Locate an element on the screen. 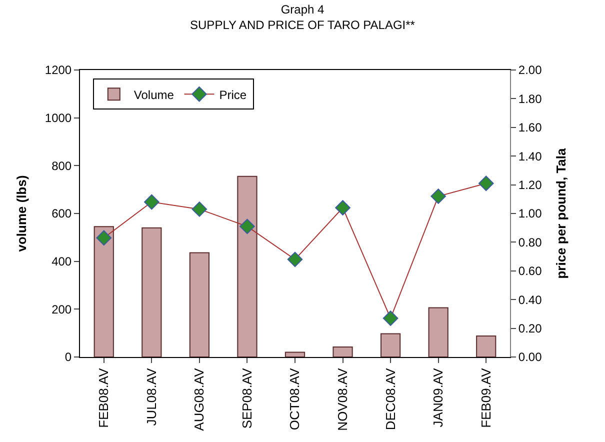 This screenshot has width=605, height=442. x-tick-label: DEC08.AV is located at coordinates (390, 399).